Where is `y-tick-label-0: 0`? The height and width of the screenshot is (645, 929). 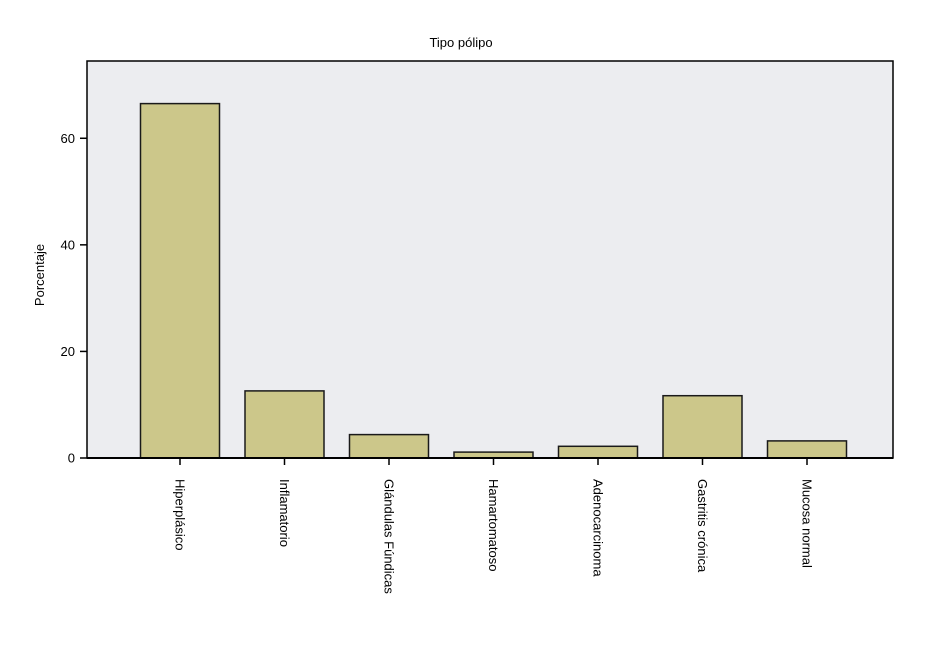 y-tick-label-0: 0 is located at coordinates (71, 458).